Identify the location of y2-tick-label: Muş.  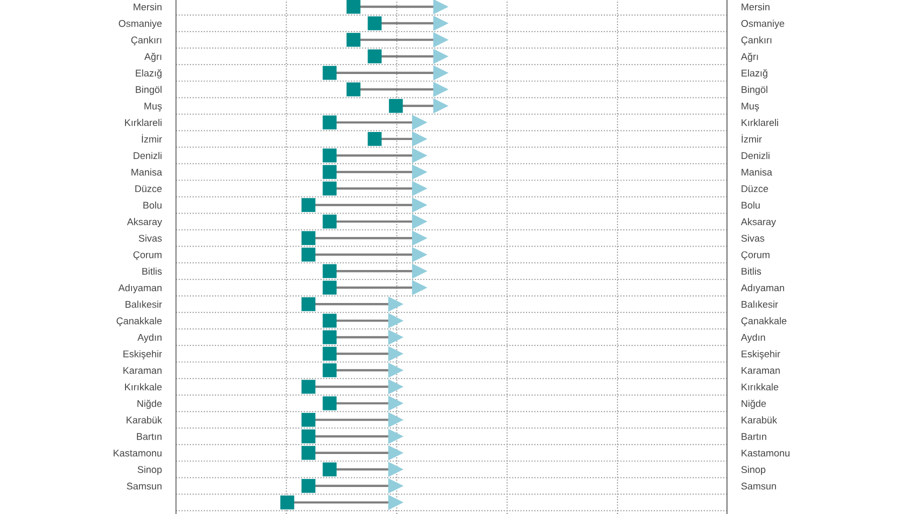
(750, 107).